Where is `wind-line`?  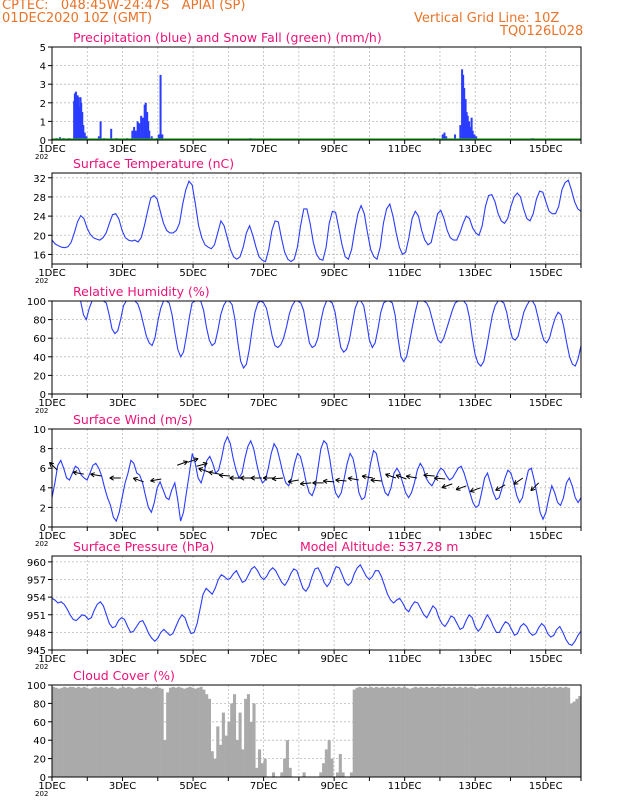 wind-line is located at coordinates (316, 479).